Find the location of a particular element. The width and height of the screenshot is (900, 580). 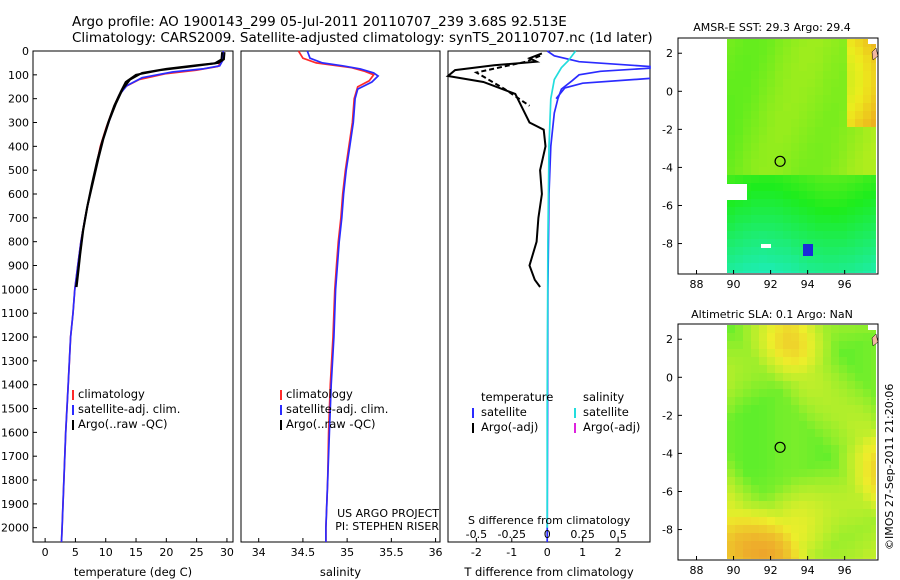

salinity-xlabel: salinity is located at coordinates (340, 572).